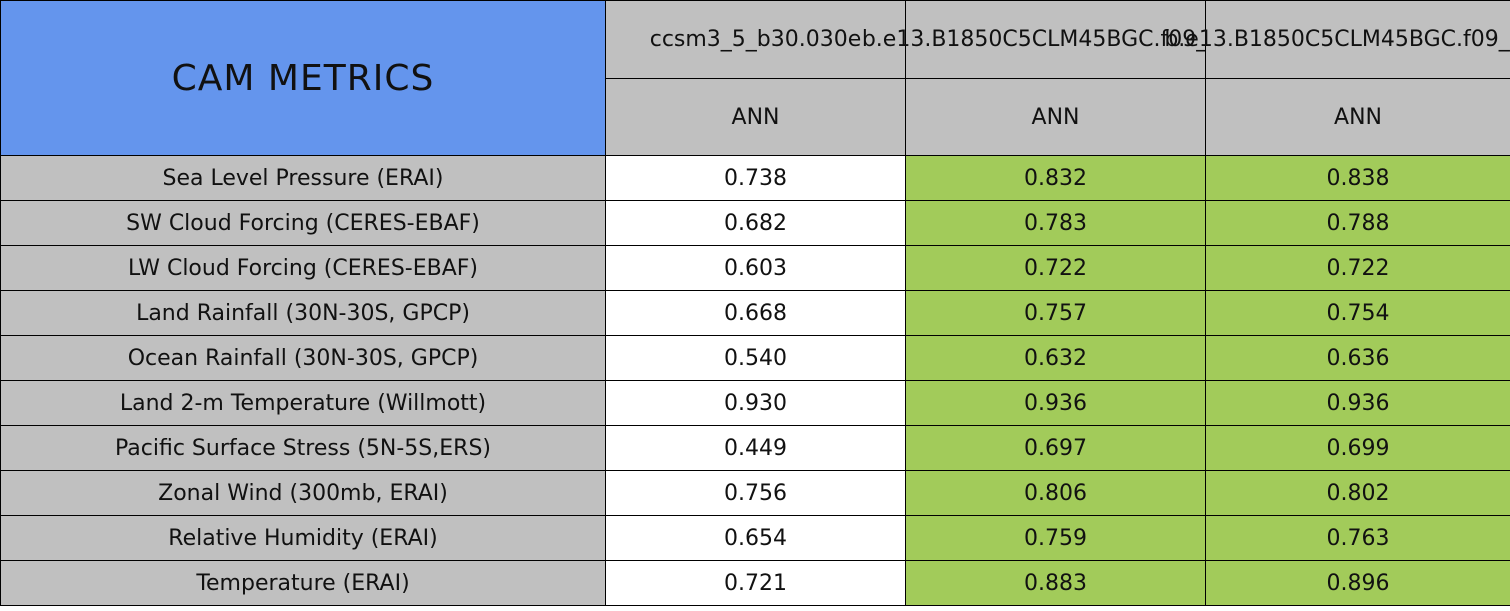 This screenshot has width=1510, height=611. What do you see at coordinates (1055, 358) in the screenshot?
I see `metric-value: 0.632` at bounding box center [1055, 358].